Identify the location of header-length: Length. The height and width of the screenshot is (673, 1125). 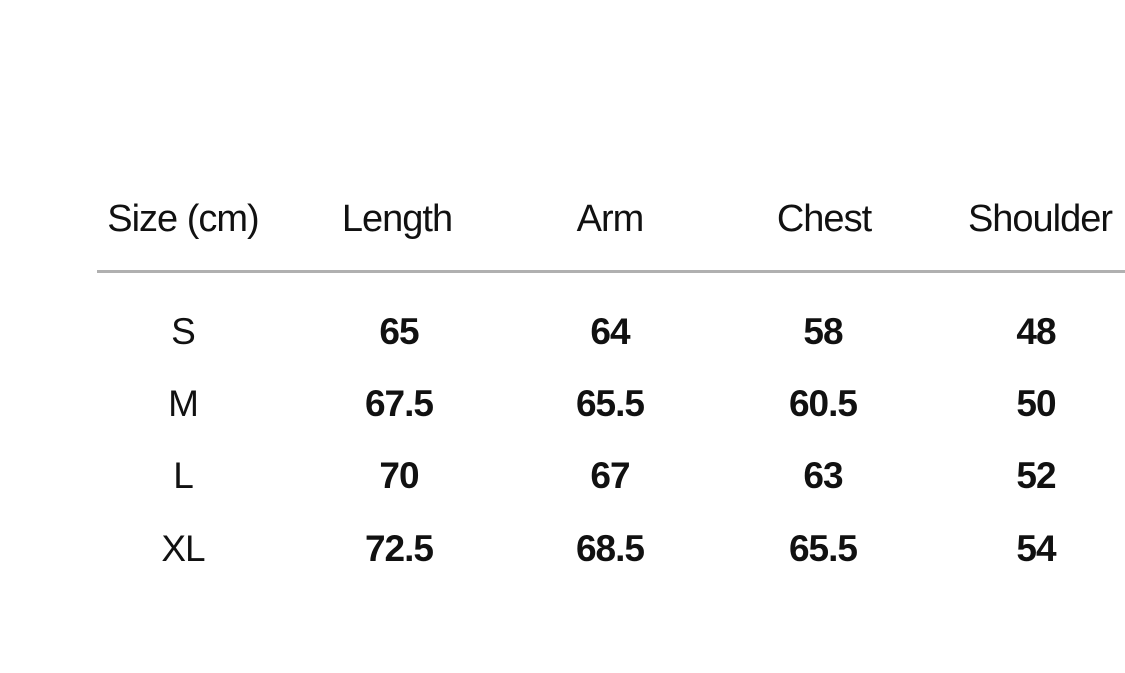
(397, 219).